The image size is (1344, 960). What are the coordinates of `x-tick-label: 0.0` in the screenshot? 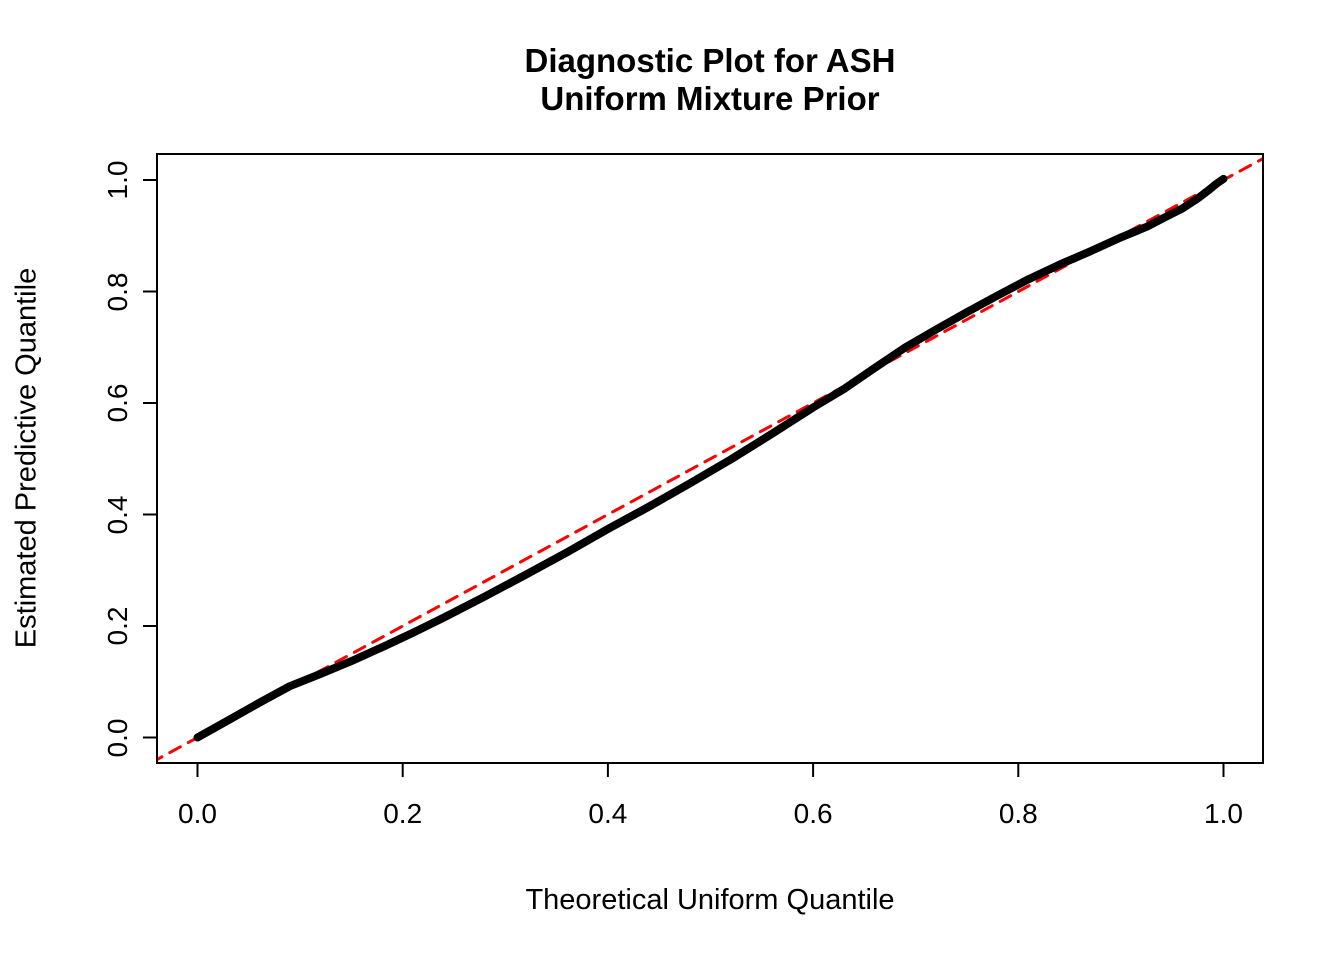 It's located at (197, 813).